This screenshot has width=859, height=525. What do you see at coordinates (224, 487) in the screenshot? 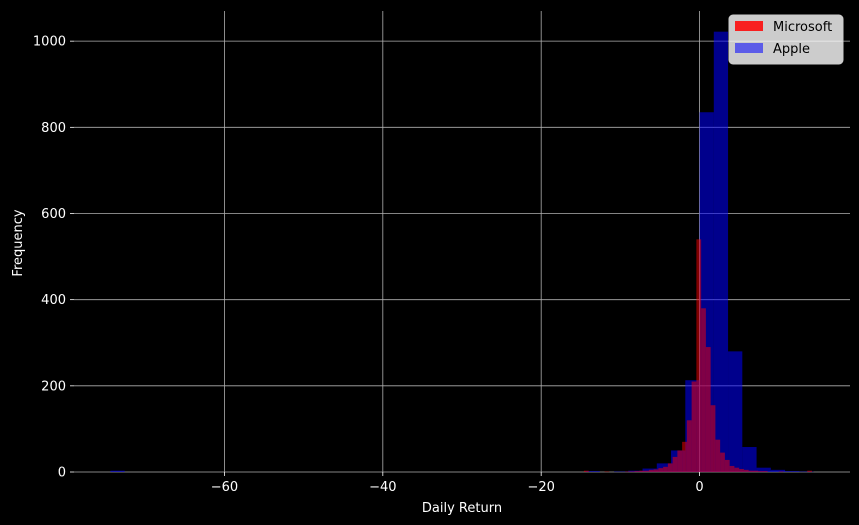
I see `x-tick-label: −60` at bounding box center [224, 487].